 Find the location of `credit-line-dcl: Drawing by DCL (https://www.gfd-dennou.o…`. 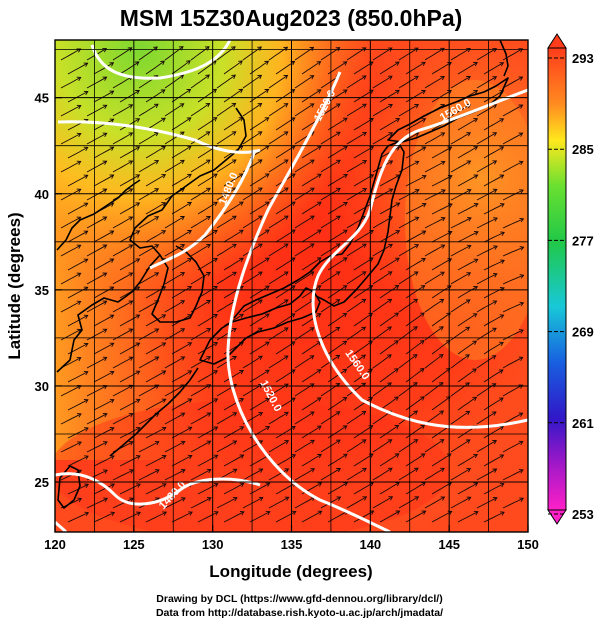

credit-line-dcl: Drawing by DCL (https://www.gfd-dennou.o… is located at coordinates (299, 599).